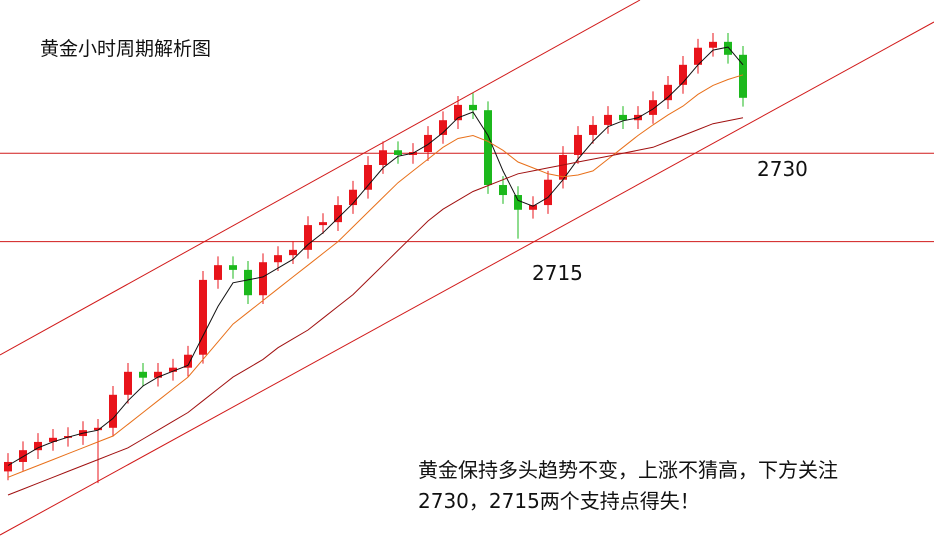 This screenshot has width=934, height=548. What do you see at coordinates (559, 501) in the screenshot?
I see `annotation: 2730，2715两个支持点得失！` at bounding box center [559, 501].